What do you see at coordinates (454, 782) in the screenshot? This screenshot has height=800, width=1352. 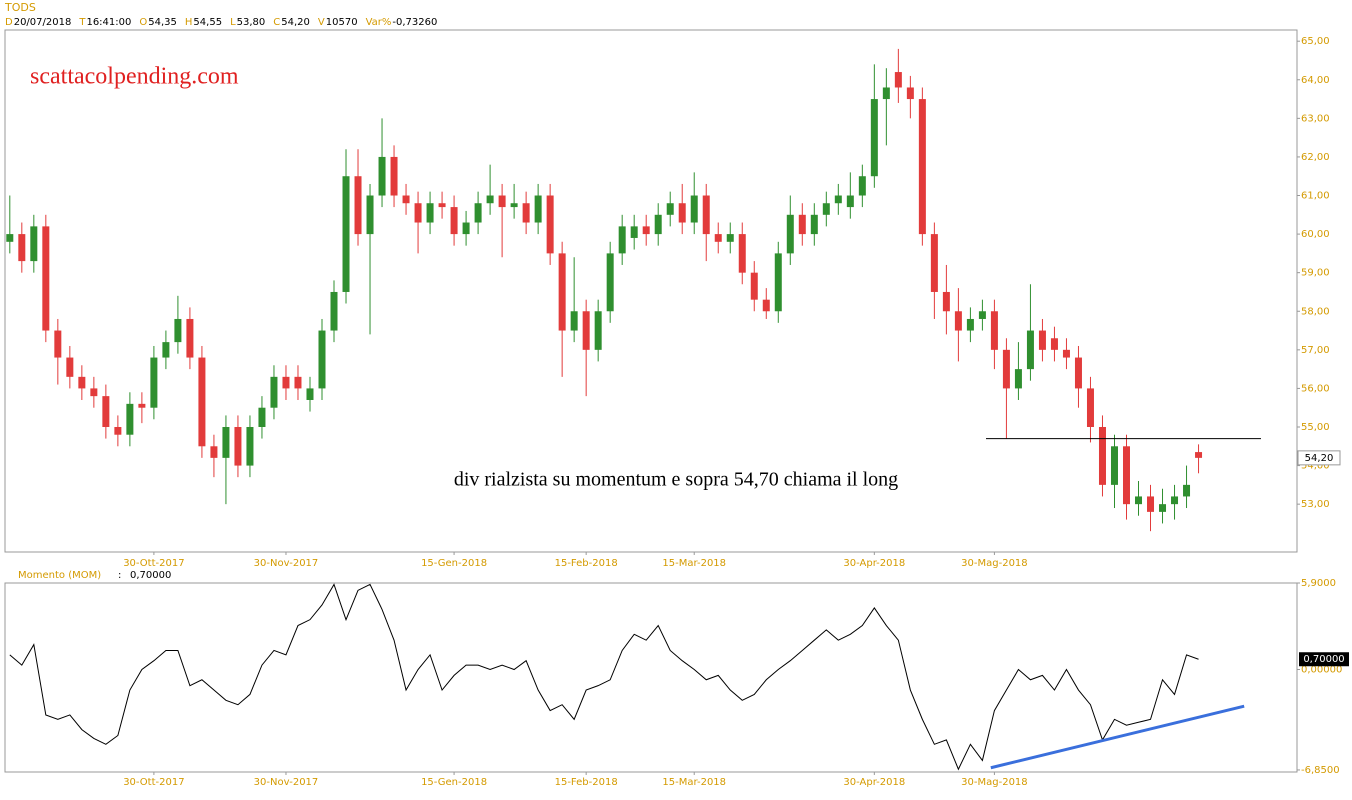 I see `x-tick-label: 15-Gen-2018` at bounding box center [454, 782].